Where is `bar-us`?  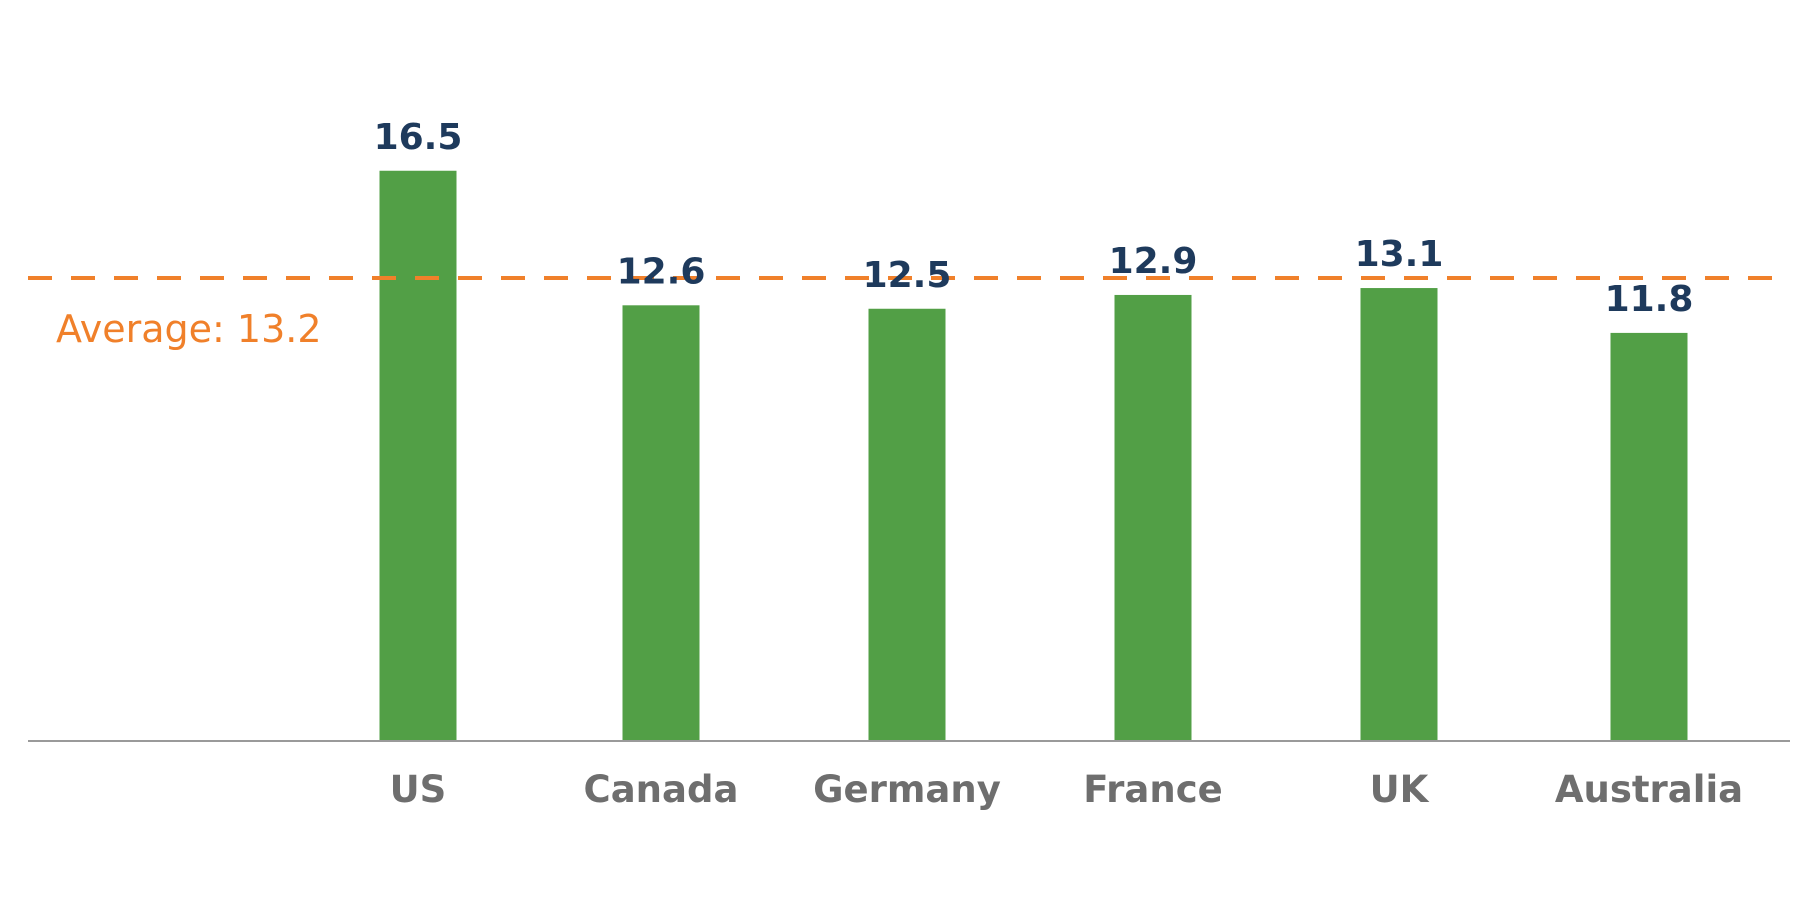
bar-us is located at coordinates (418, 455).